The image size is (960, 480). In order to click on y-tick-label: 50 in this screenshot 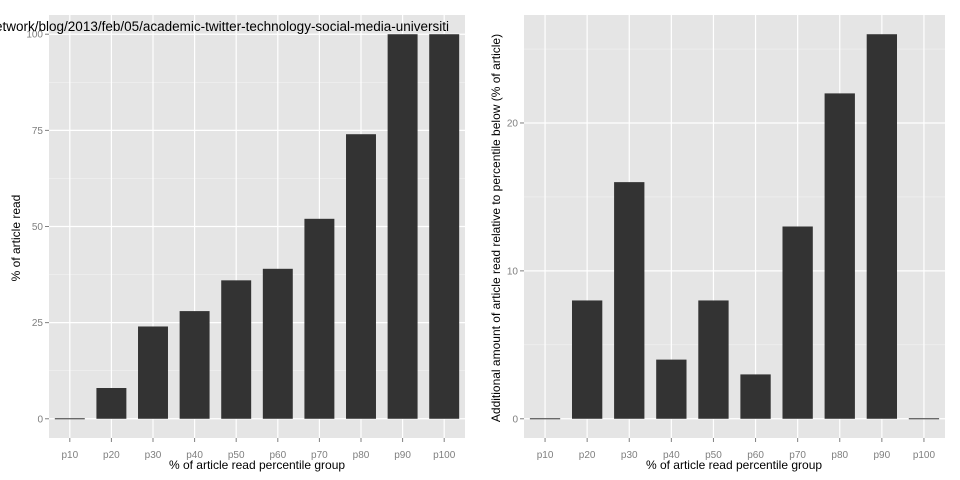, I will do `click(38, 227)`.